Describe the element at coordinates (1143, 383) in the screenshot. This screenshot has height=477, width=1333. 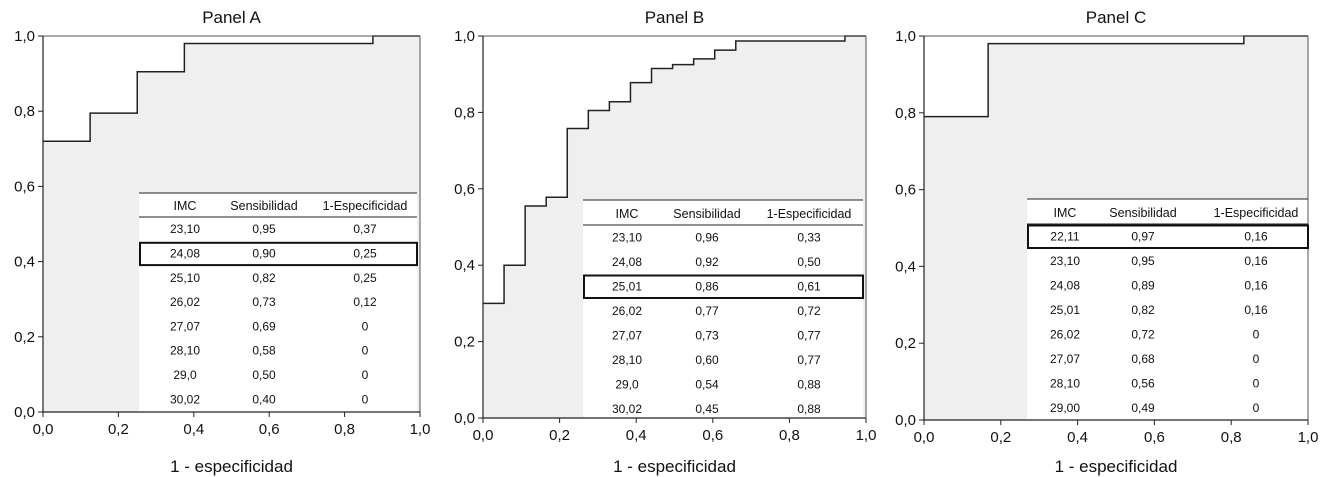
I see `table-cell: 0,56` at that location.